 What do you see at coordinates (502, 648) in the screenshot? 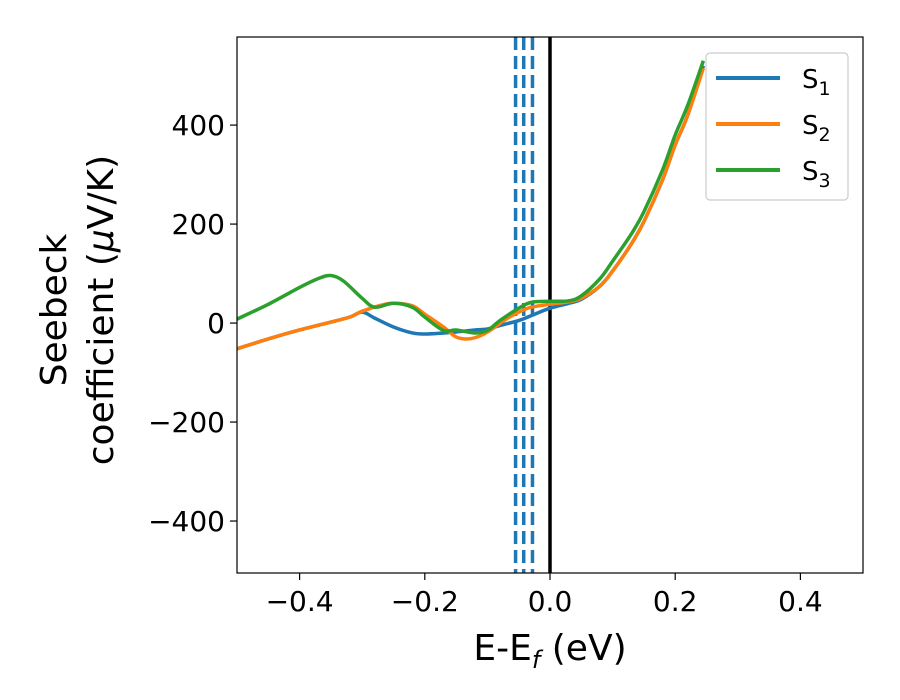
I see `x-axis-label-main: E-E` at bounding box center [502, 648].